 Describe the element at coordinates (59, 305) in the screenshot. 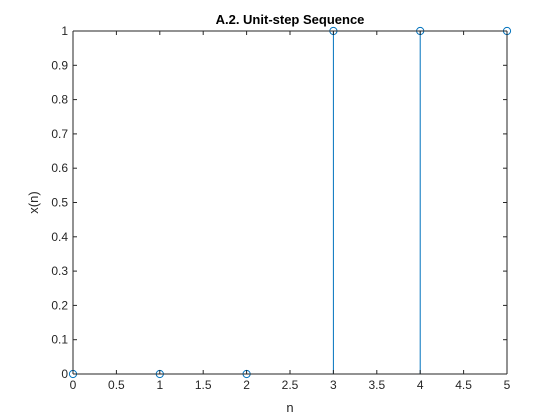

I see `y-tick-label: 0.2` at that location.